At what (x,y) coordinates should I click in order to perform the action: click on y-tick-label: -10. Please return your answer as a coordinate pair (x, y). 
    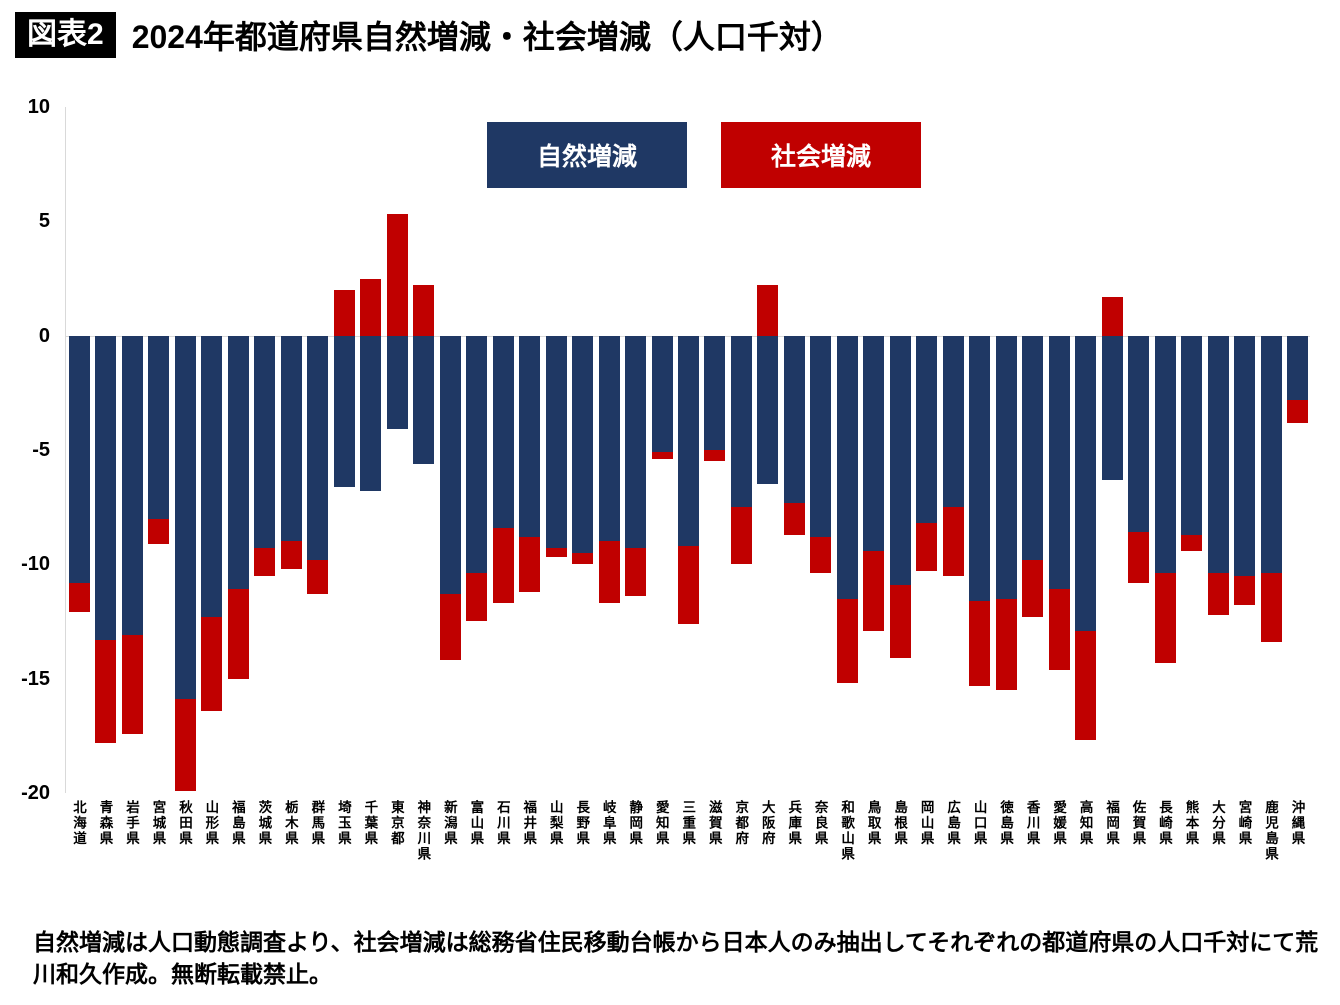
    Looking at the image, I should click on (35, 564).